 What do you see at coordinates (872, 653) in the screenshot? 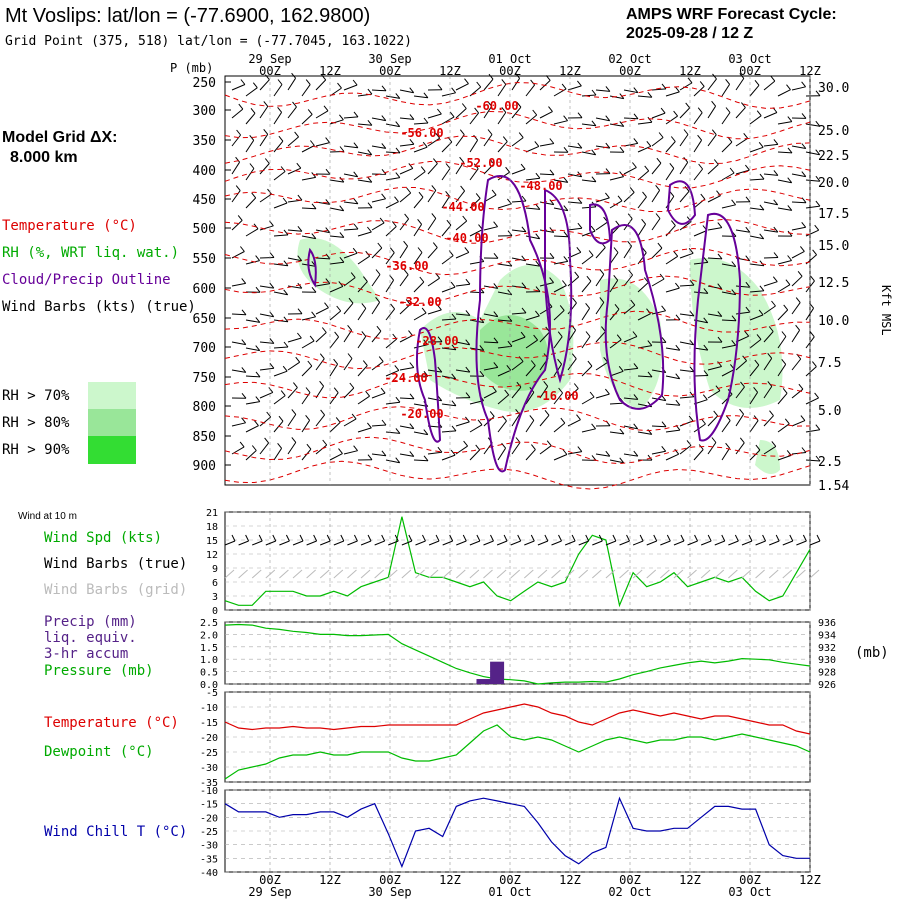
I see `pressure-unit-label: (mb)` at bounding box center [872, 653].